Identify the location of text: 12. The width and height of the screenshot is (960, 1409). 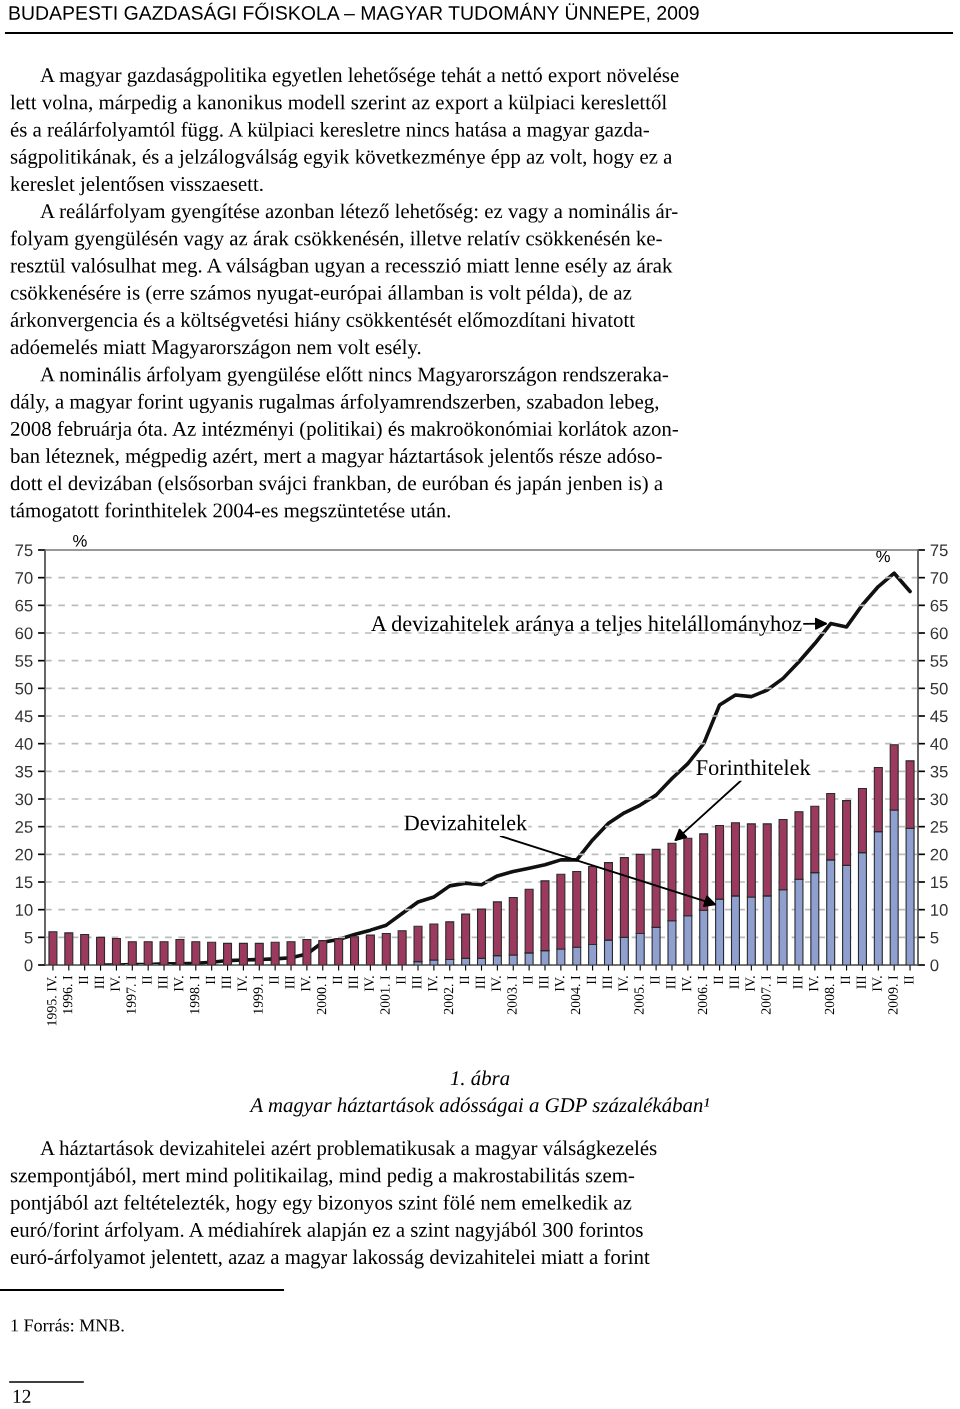
(22, 1396).